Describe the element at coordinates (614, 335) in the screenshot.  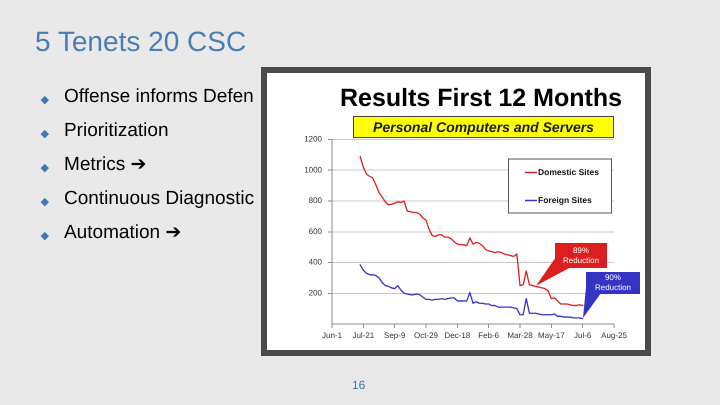
I see `x-tick-label: Aug-25` at that location.